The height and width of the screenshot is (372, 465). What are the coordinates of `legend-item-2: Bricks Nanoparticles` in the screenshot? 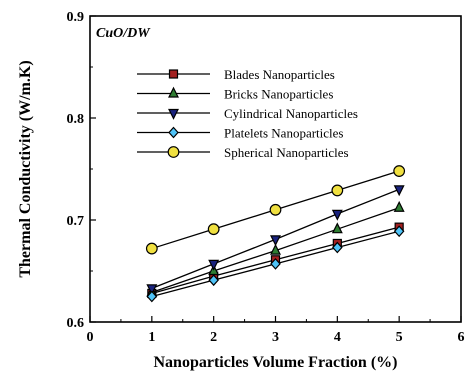 It's located at (235, 94).